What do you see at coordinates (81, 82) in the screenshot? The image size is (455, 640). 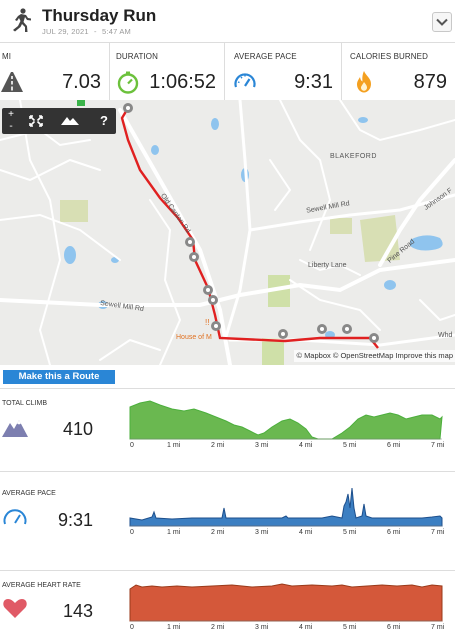 I see `stat-value: 7.03` at bounding box center [81, 82].